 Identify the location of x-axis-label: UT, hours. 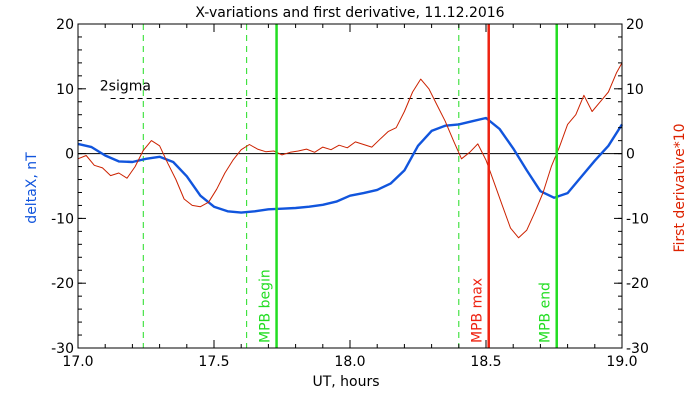
(345, 382).